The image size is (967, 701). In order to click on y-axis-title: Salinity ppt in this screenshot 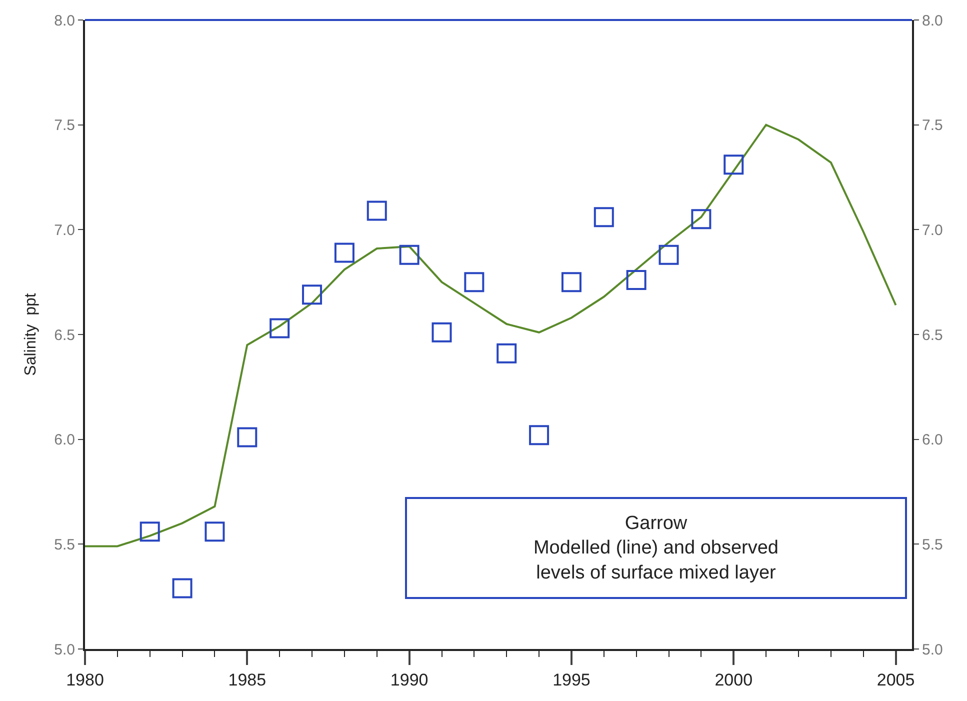, I will do `click(31, 334)`.